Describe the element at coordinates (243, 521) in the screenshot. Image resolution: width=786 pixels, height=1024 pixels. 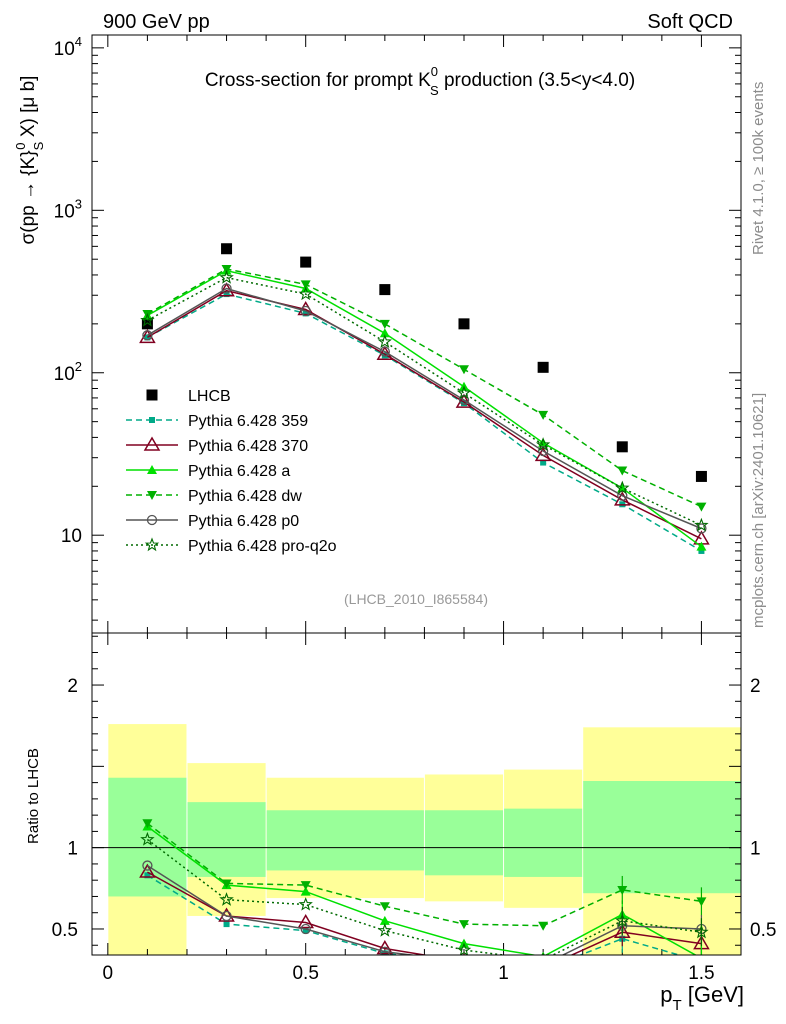
I see `legend-label: Pythia 6.428 p0` at that location.